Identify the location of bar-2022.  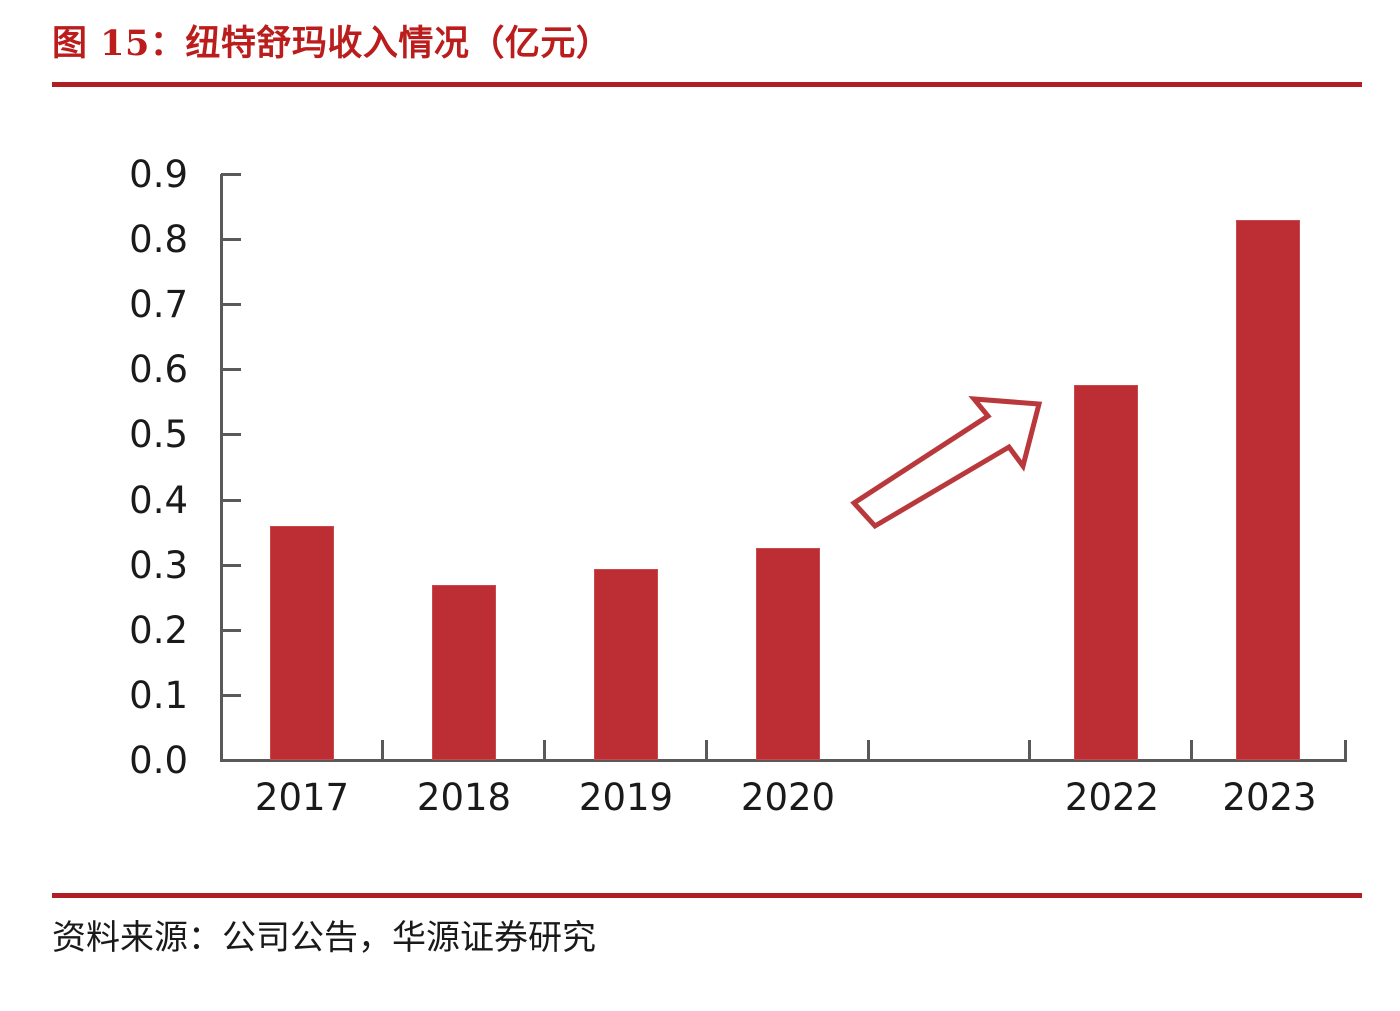
(1106, 572).